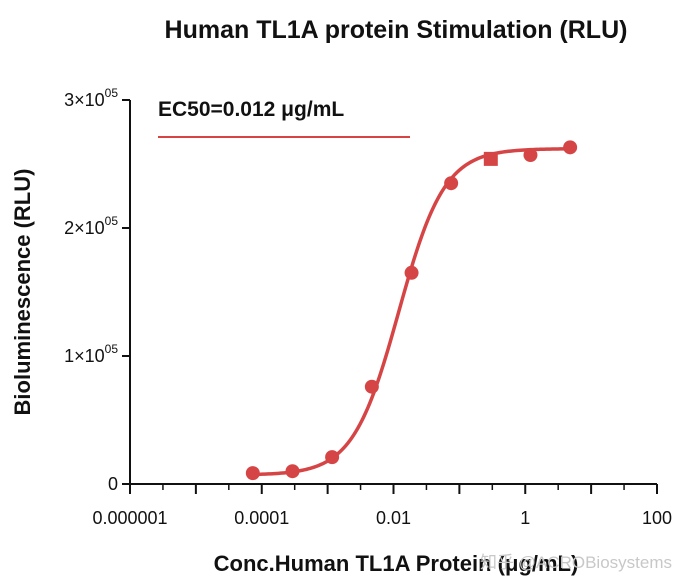  Describe the element at coordinates (396, 30) in the screenshot. I see `chart-title: Human TL1A protein Stimulation (RLU)` at that location.